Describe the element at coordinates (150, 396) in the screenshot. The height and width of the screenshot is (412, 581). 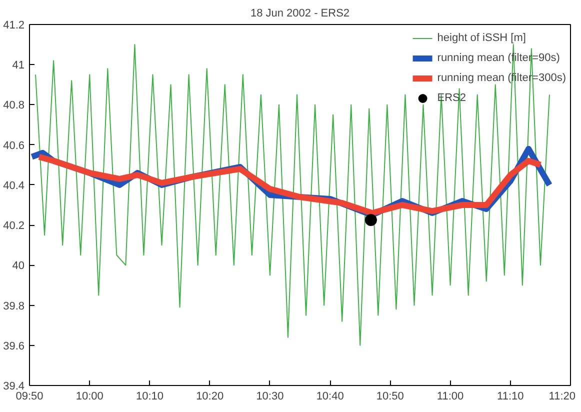
I see `x-tick-label: 10:10` at that location.